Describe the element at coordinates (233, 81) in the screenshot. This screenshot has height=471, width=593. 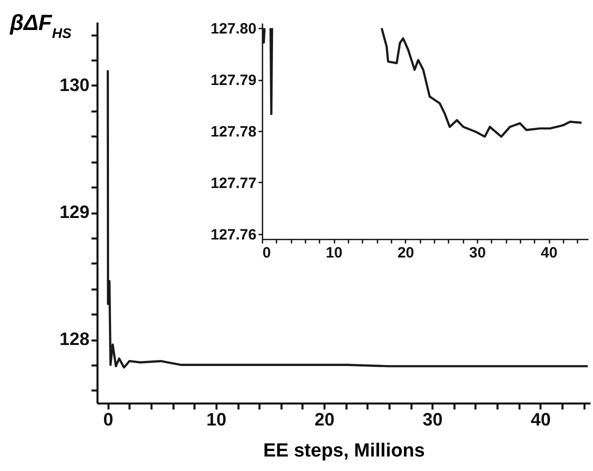
I see `y-tick-label: 127.79` at that location.